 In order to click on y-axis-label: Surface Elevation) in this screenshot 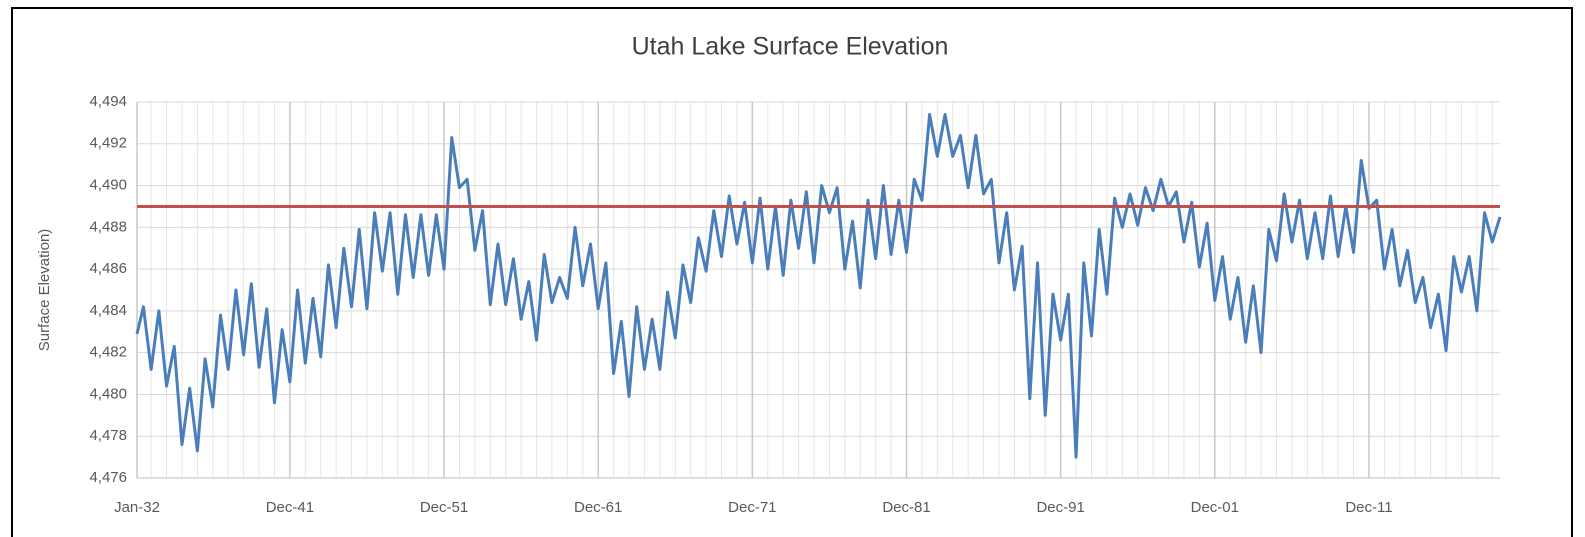, I will do `click(44, 290)`.